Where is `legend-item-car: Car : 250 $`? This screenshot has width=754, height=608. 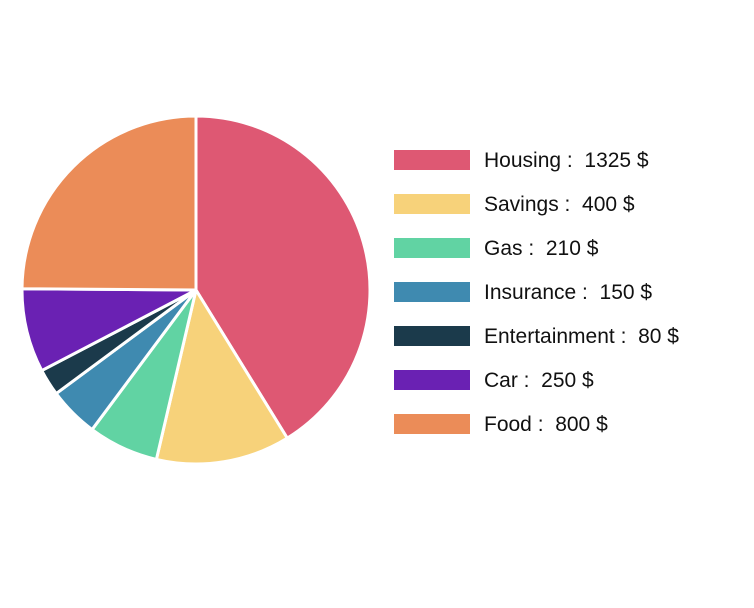 legend-item-car: Car : 250 $ is located at coordinates (536, 380).